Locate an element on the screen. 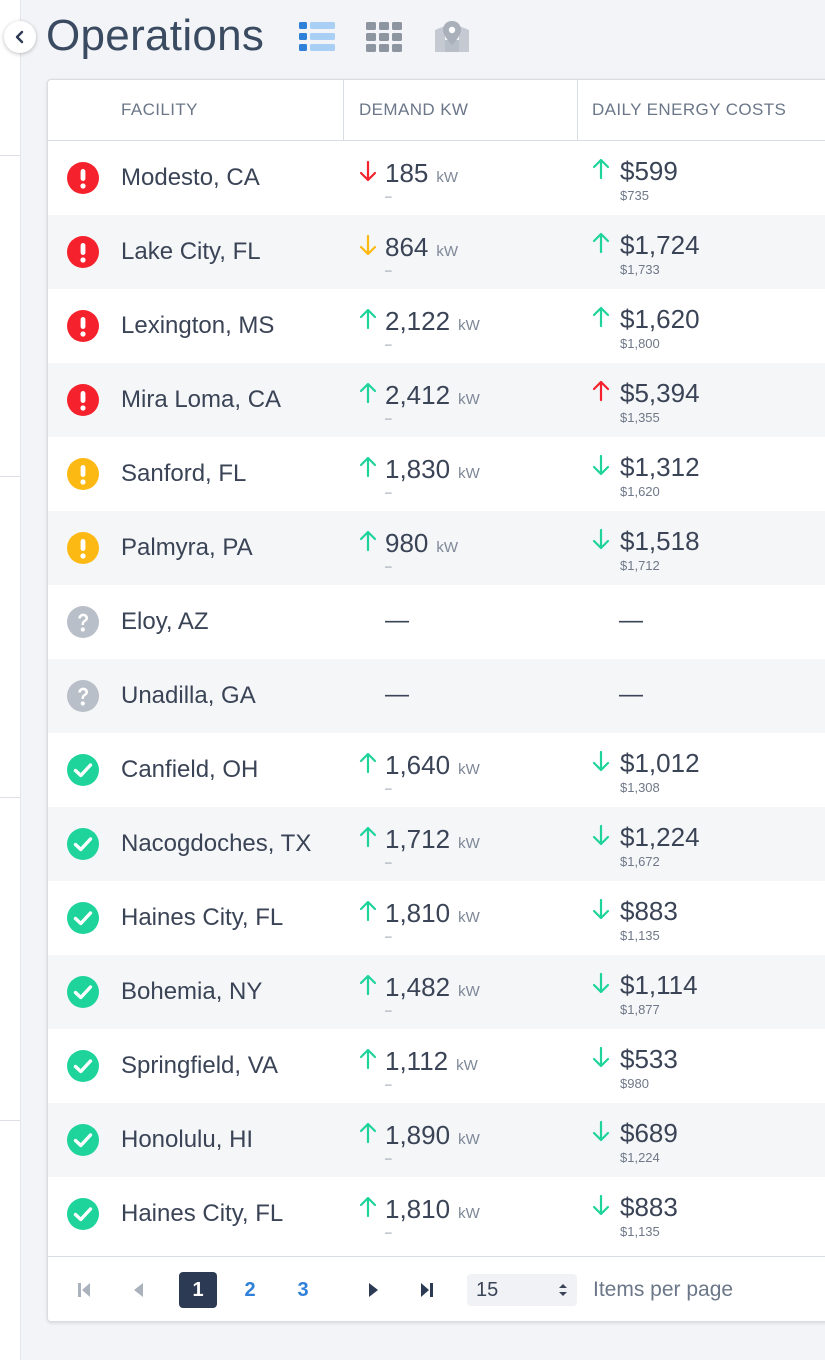 The width and height of the screenshot is (825, 1360). daily-cost-previous: $1,135 is located at coordinates (640, 935).